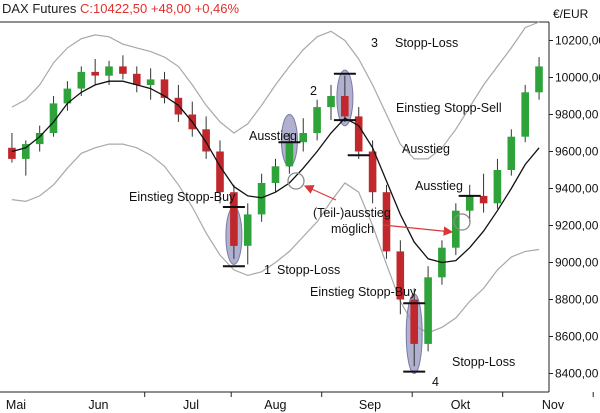 This screenshot has height=413, width=600. What do you see at coordinates (267, 270) in the screenshot?
I see `marker-1: 1` at bounding box center [267, 270].